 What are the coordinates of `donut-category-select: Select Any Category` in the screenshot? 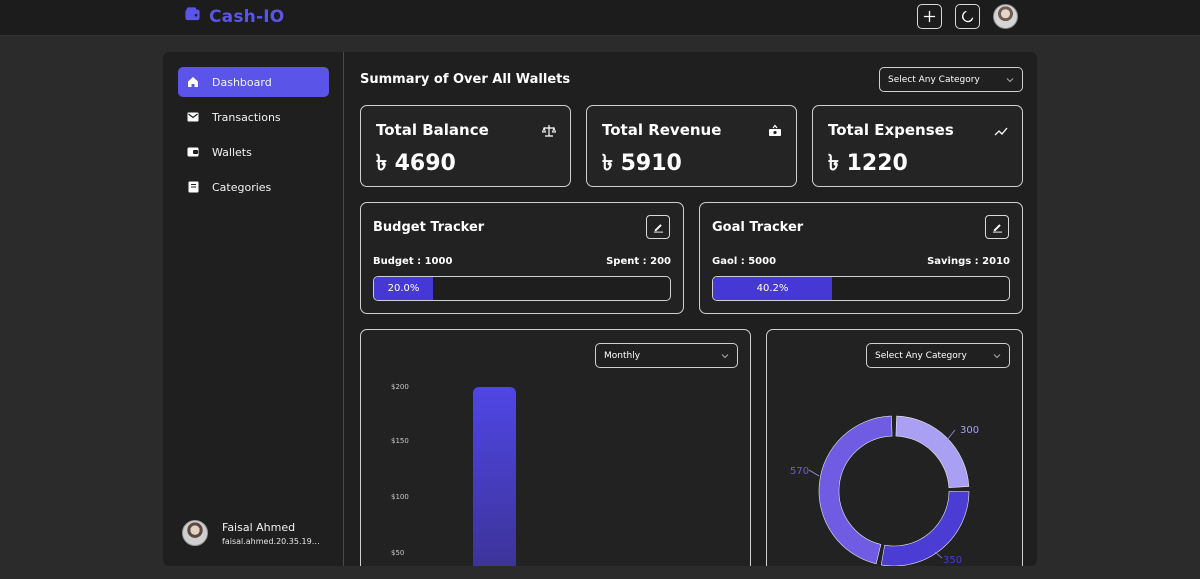 It's located at (938, 355).